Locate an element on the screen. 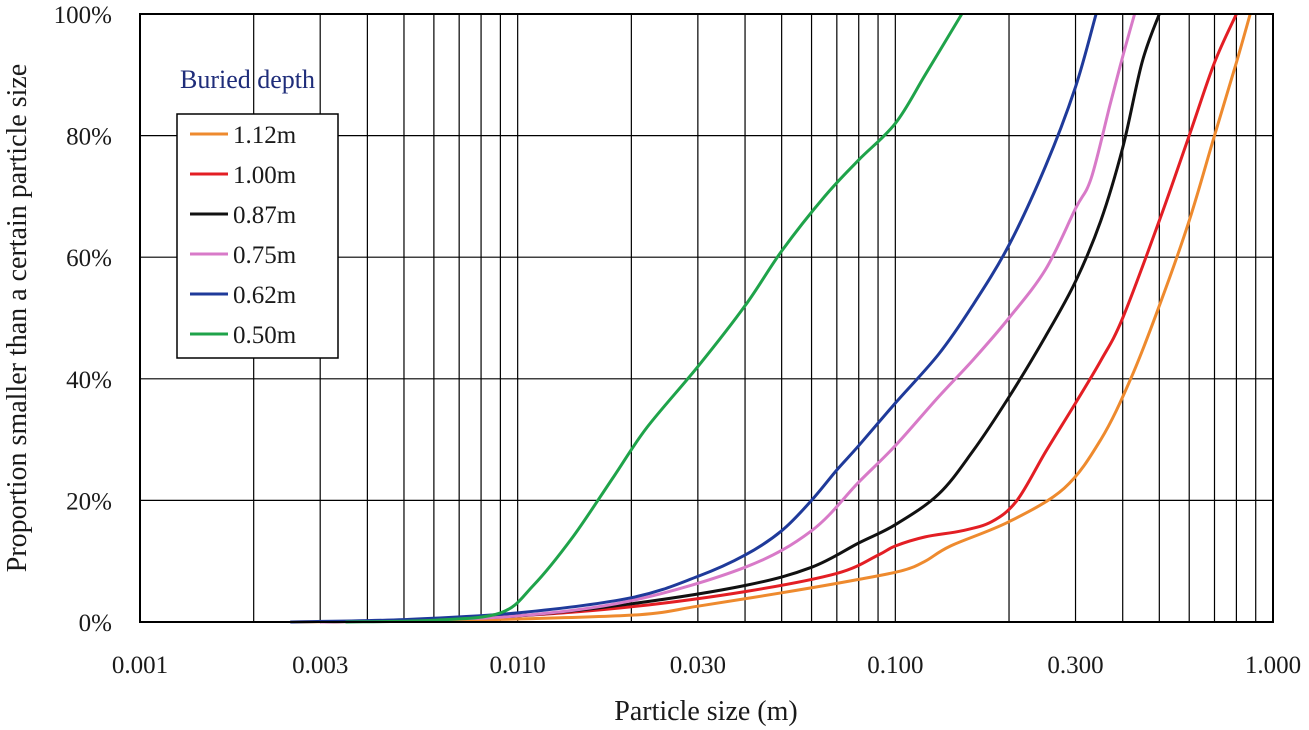 This screenshot has width=1309, height=730. x-axis-title: Particle size (m) is located at coordinates (705, 711).